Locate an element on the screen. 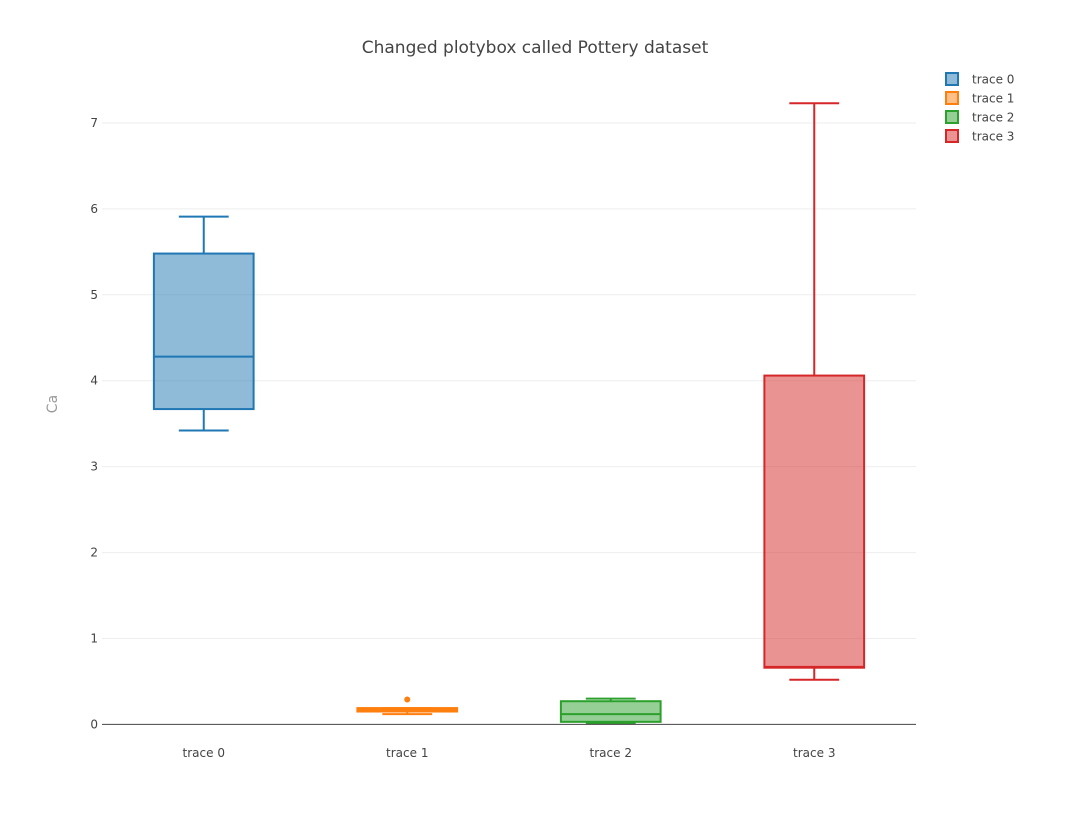 This screenshot has height=828, width=1072. legend-item: trace 3 is located at coordinates (979, 136).